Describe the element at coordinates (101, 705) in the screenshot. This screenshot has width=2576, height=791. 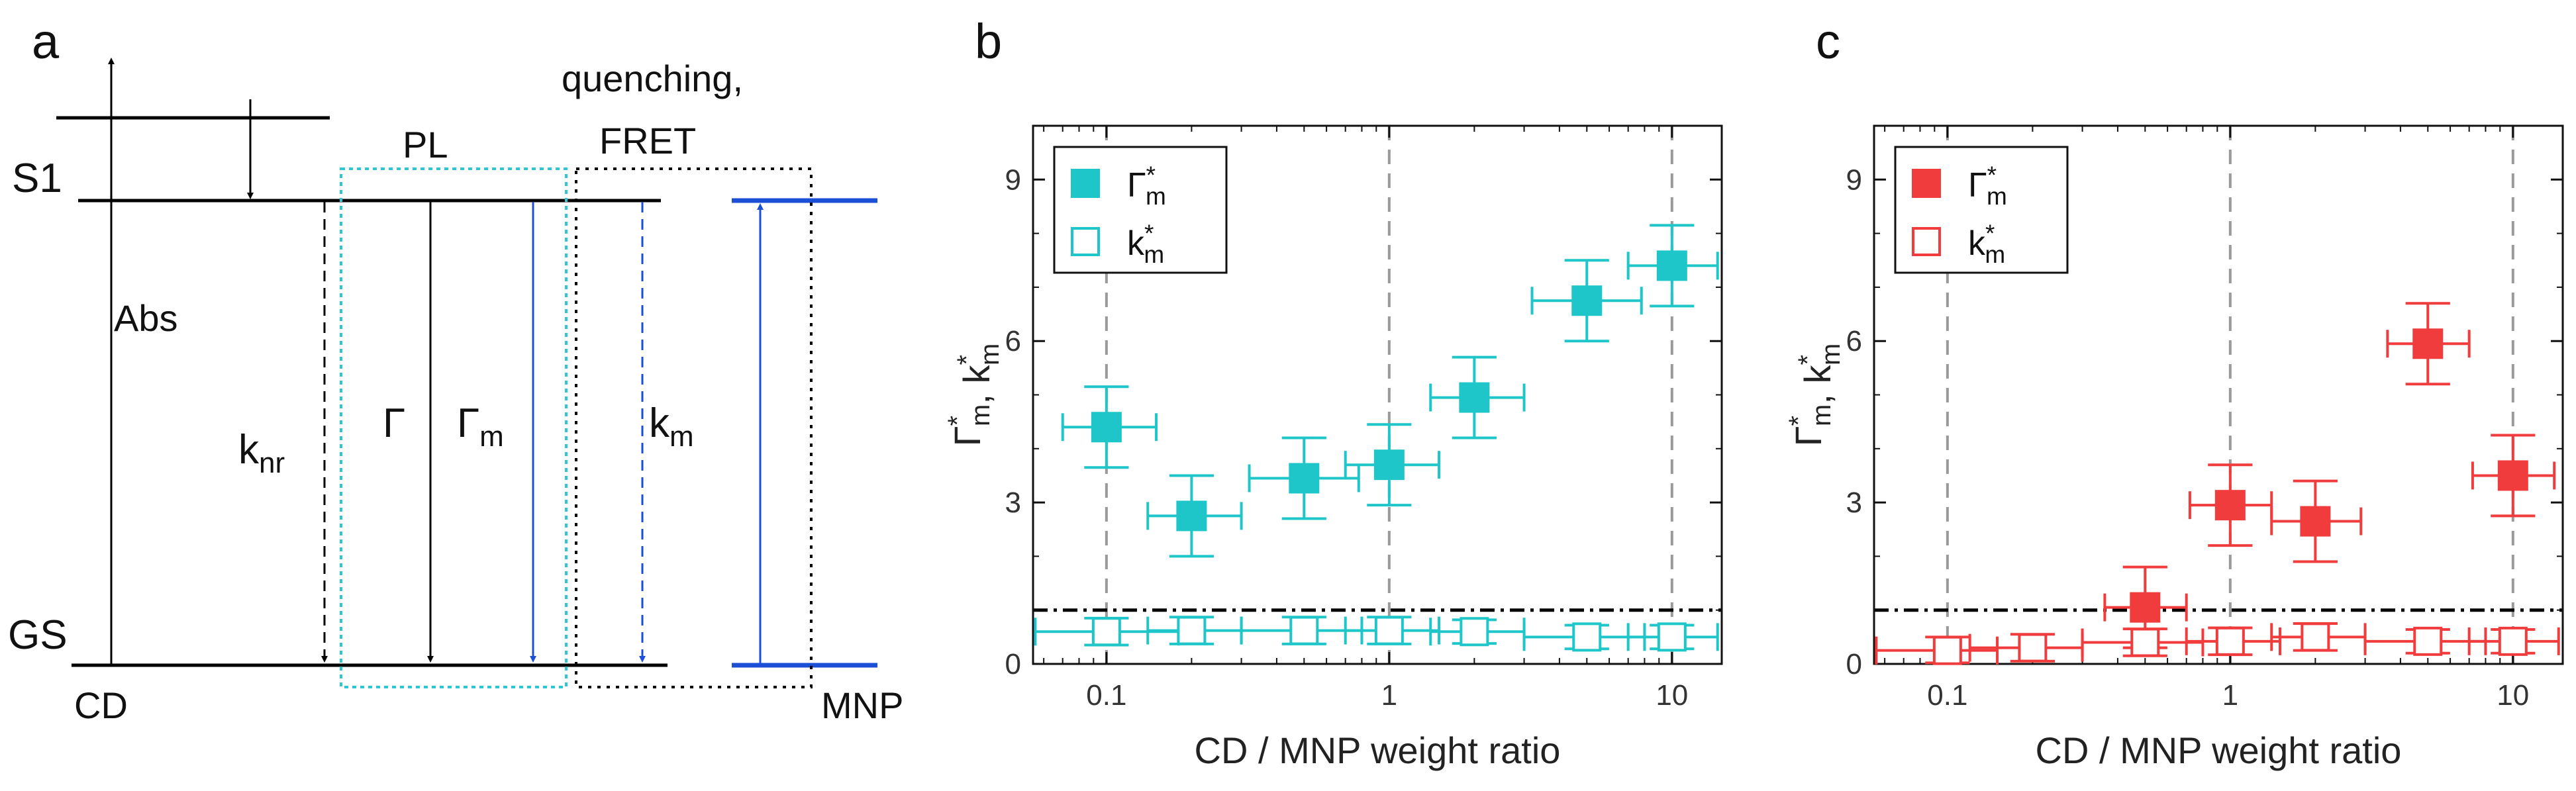
I see `cd-label: CD` at that location.